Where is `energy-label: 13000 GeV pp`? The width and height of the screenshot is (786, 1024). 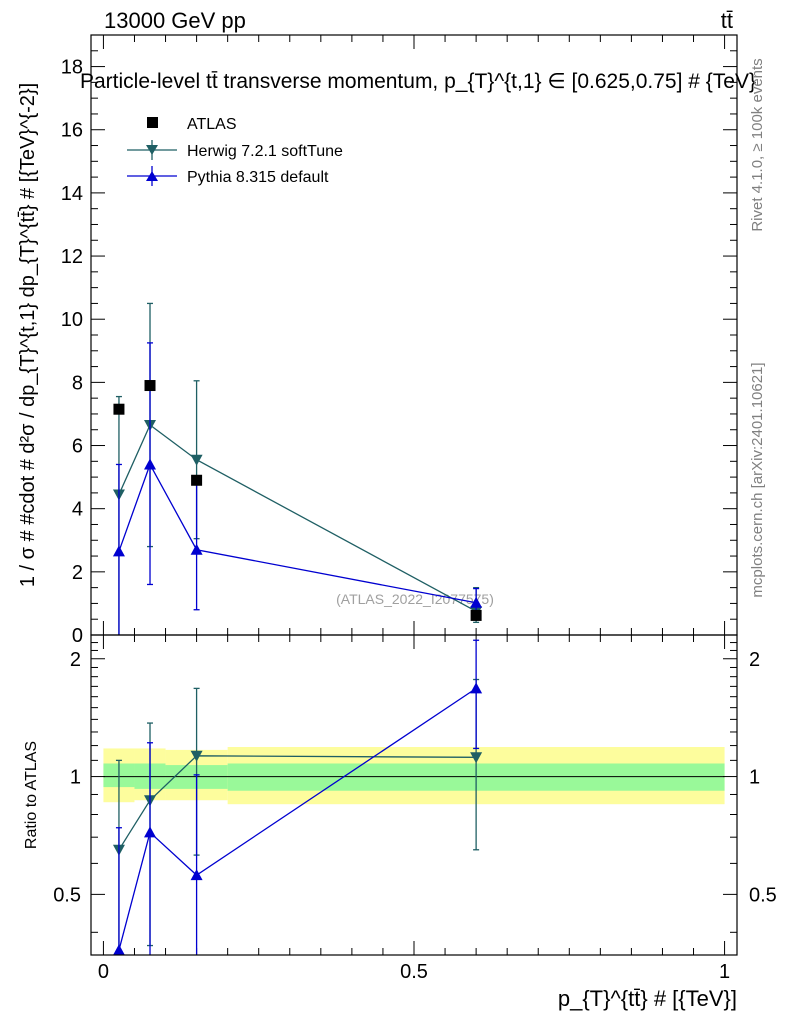
energy-label: 13000 GeV pp is located at coordinates (175, 20).